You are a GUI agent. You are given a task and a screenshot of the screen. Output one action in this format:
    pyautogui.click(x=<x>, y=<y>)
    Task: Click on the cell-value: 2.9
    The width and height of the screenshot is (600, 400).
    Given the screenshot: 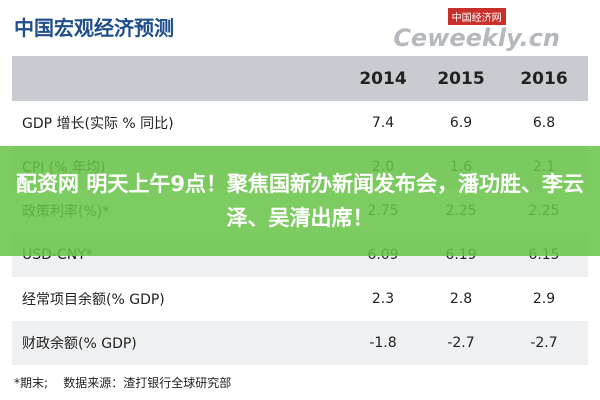 What is the action you would take?
    pyautogui.click(x=544, y=299)
    